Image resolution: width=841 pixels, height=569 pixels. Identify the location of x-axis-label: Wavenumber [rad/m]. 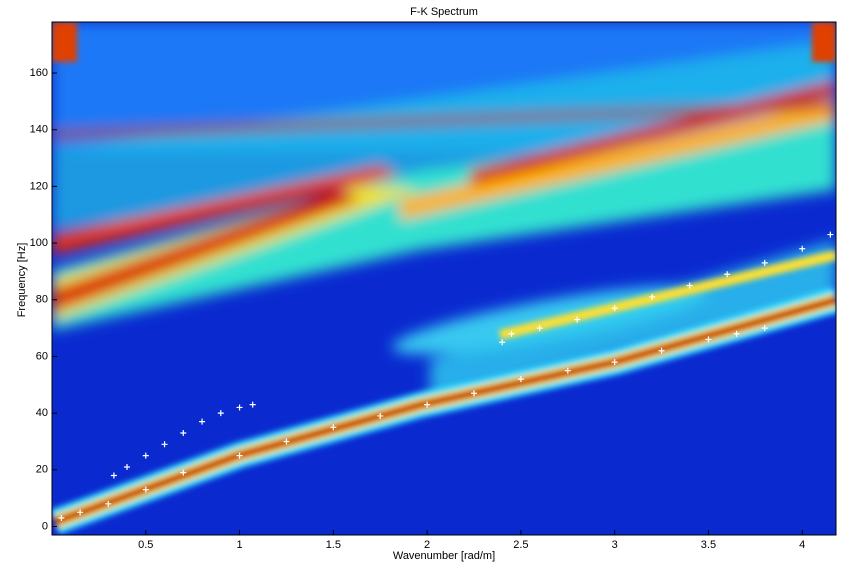
(444, 556).